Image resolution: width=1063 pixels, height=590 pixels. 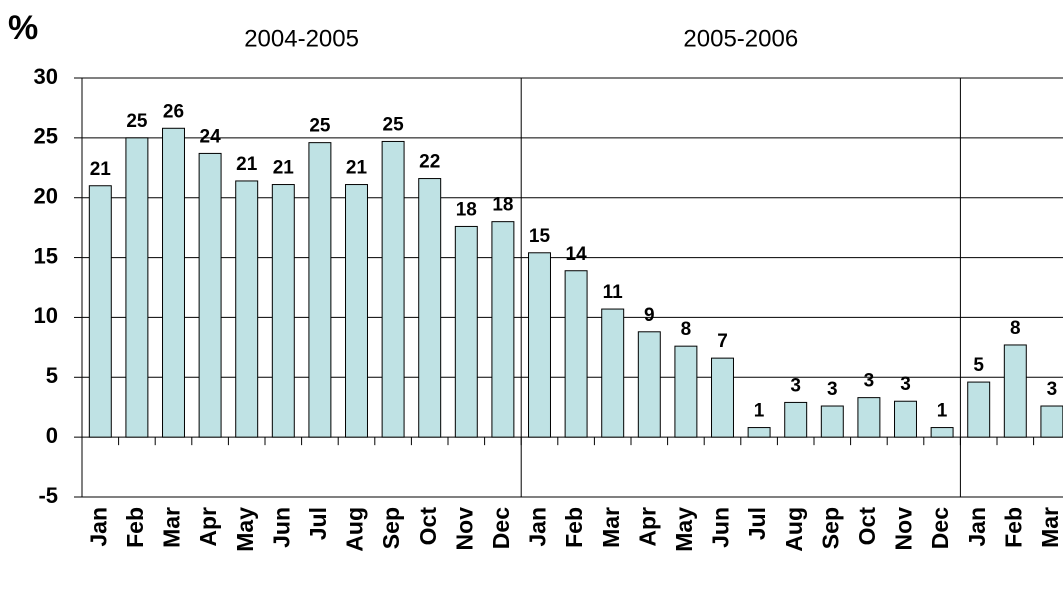 What do you see at coordinates (46, 255) in the screenshot?
I see `y-tick-label: 15` at bounding box center [46, 255].